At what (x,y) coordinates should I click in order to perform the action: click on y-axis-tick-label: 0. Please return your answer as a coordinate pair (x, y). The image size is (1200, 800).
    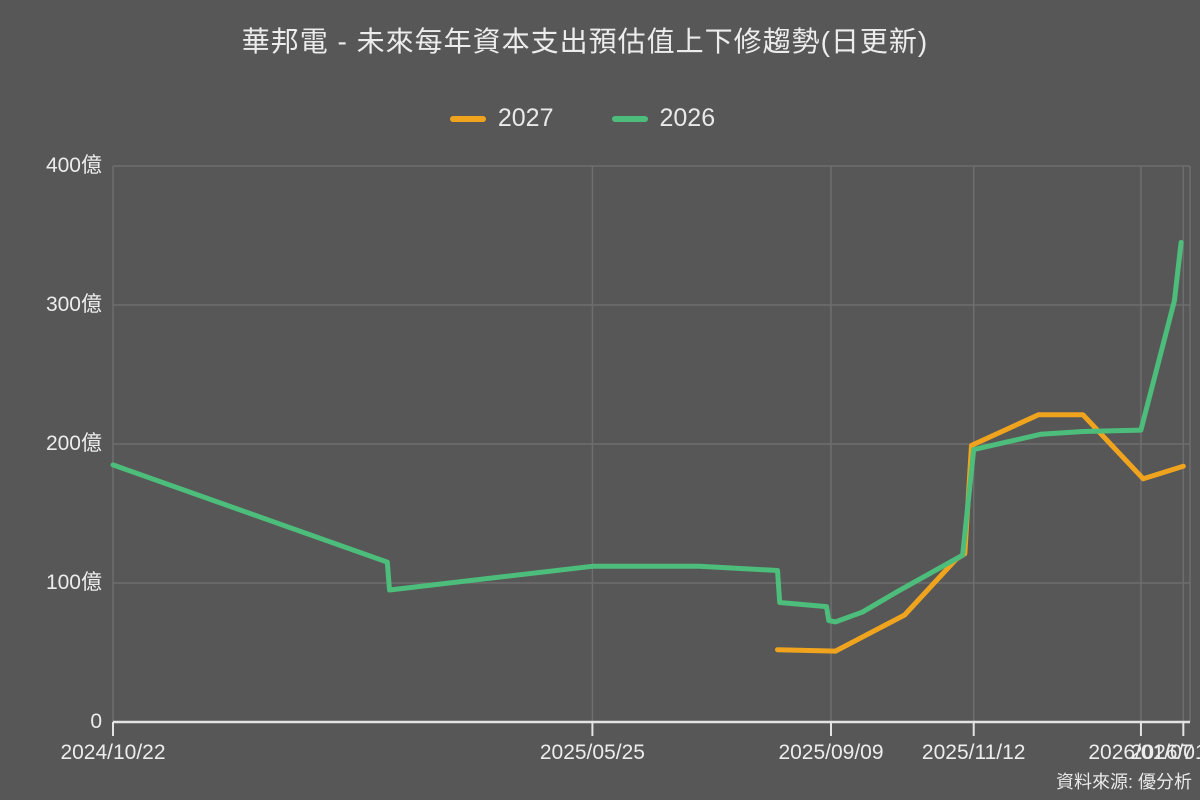
    Looking at the image, I should click on (96, 721).